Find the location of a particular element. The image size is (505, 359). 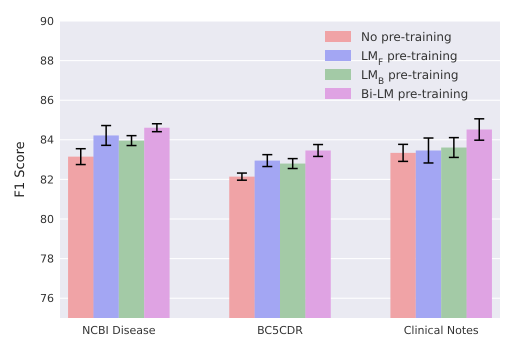

legend-label: LM$_{F}$ pre-training is located at coordinates (409, 58).